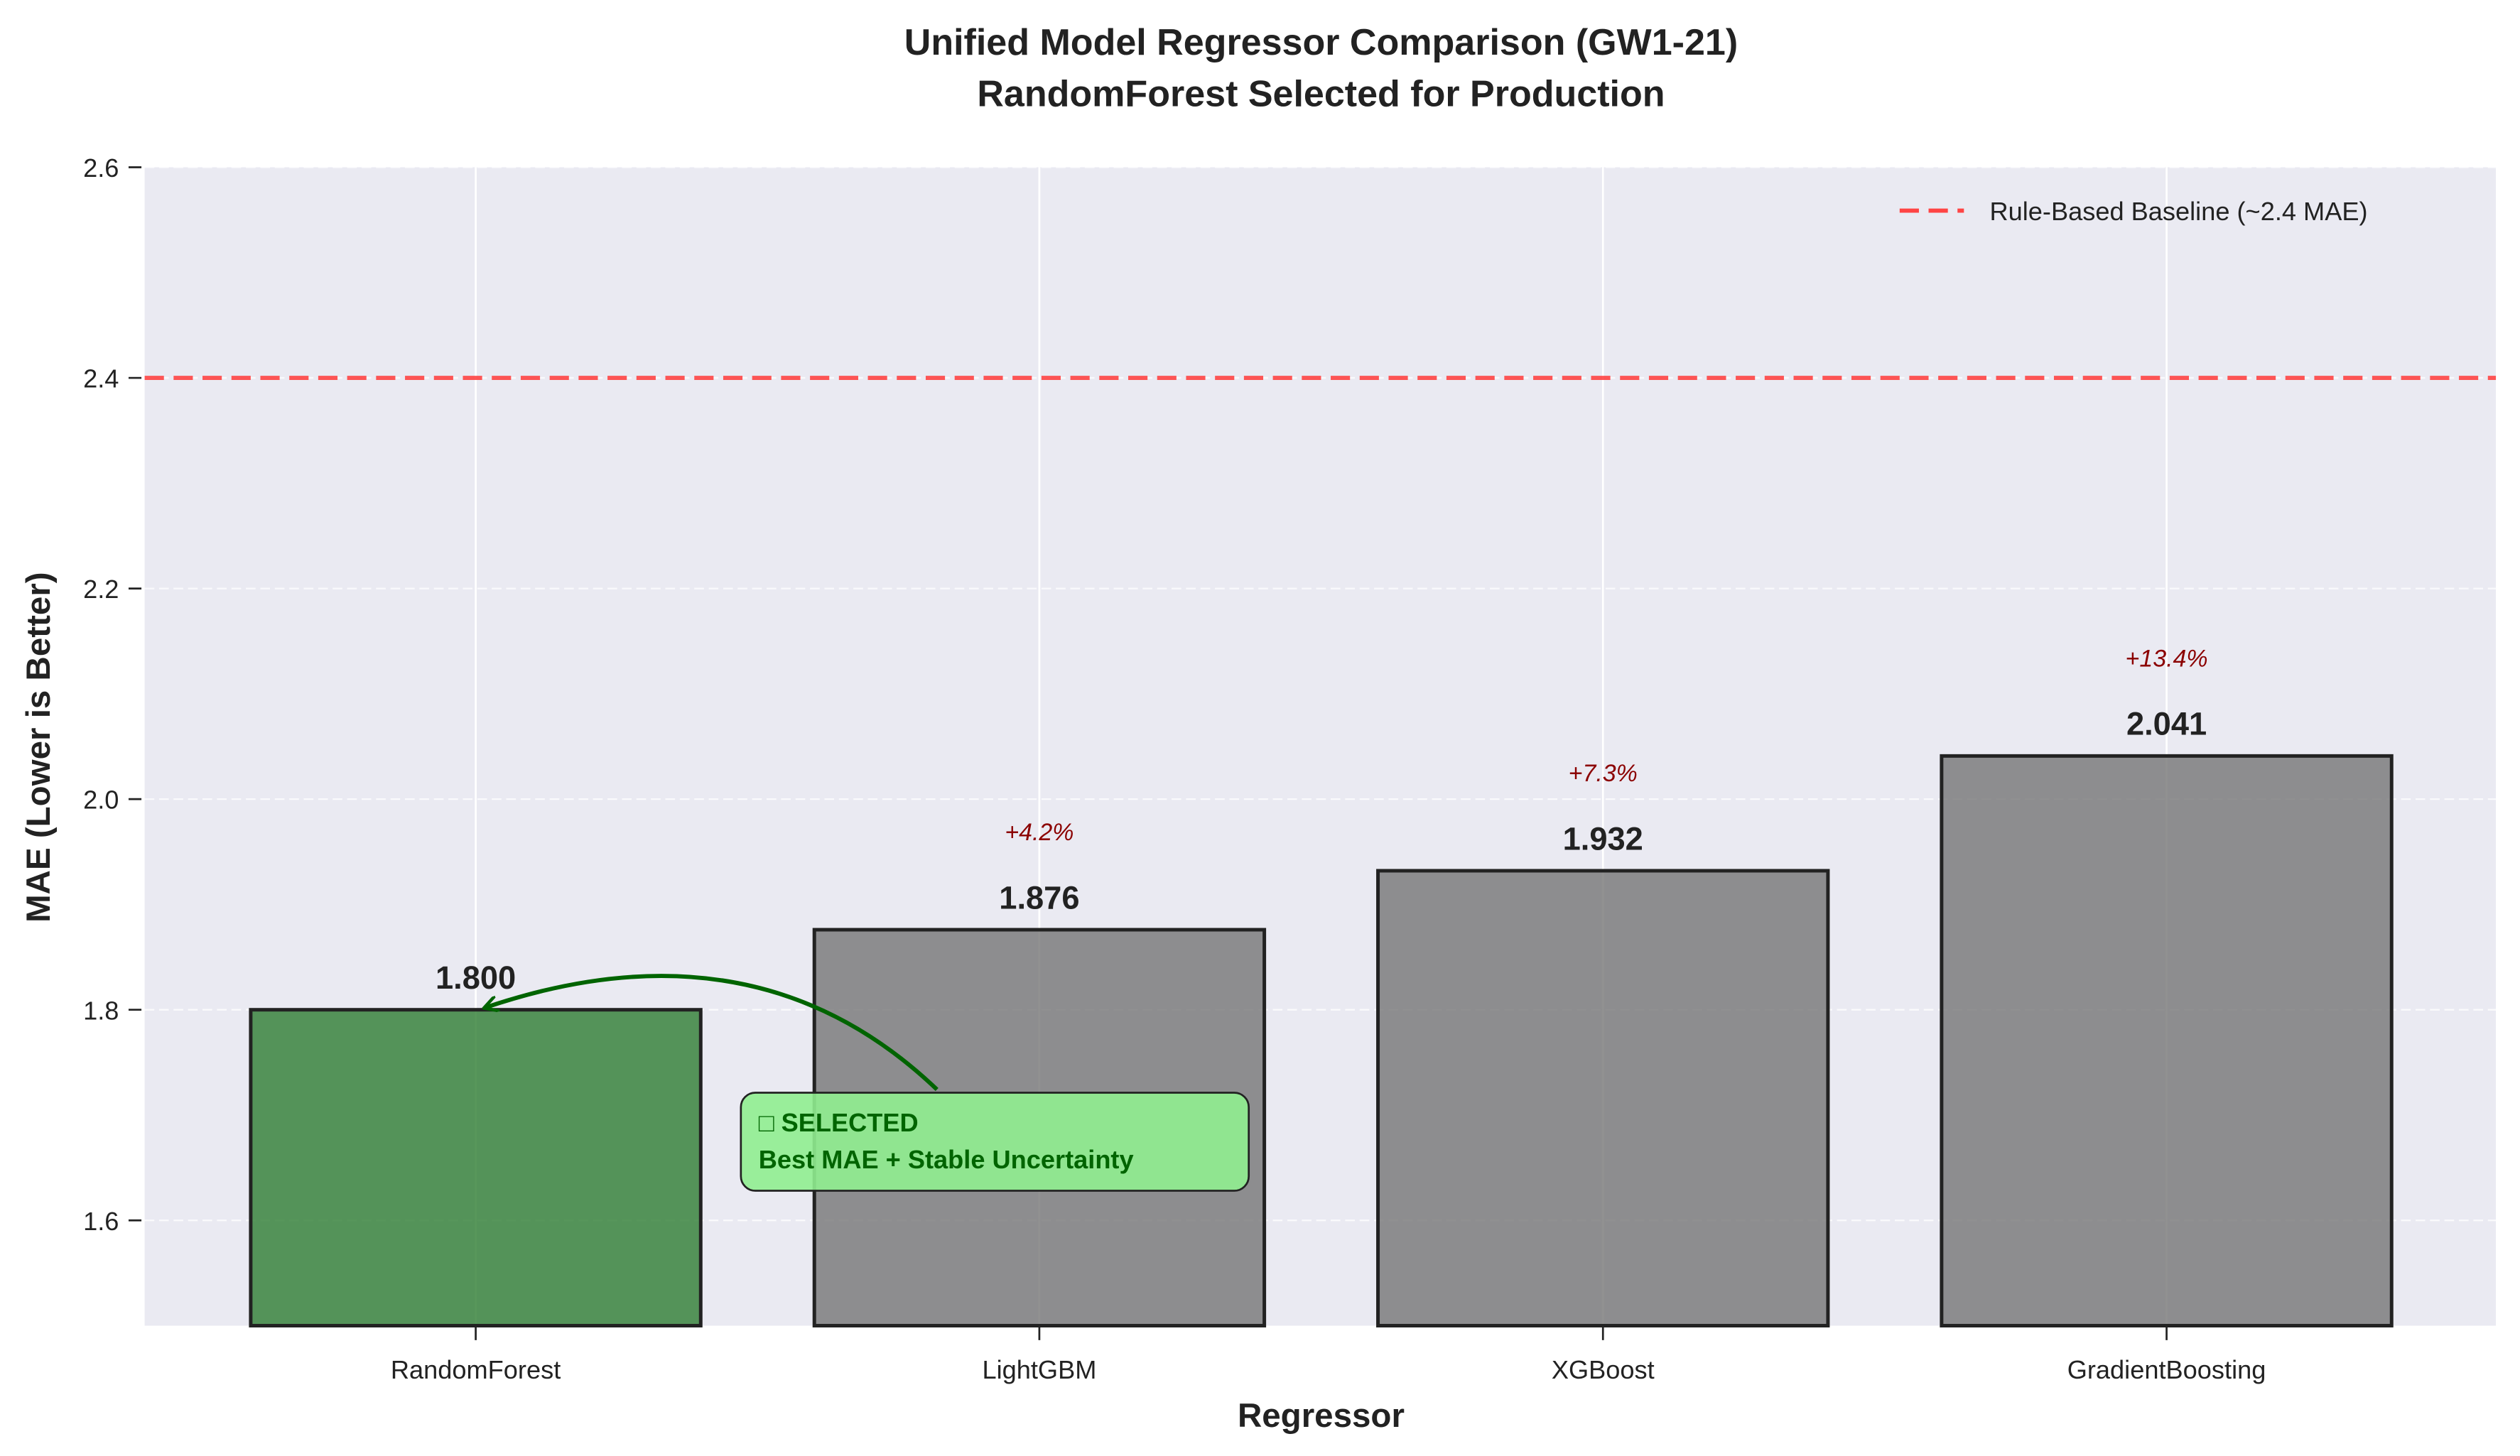 This screenshot has width=2520, height=1456. What do you see at coordinates (947, 1159) in the screenshot?
I see `annotation-line2: Best MAE + Stable Uncertainty` at bounding box center [947, 1159].